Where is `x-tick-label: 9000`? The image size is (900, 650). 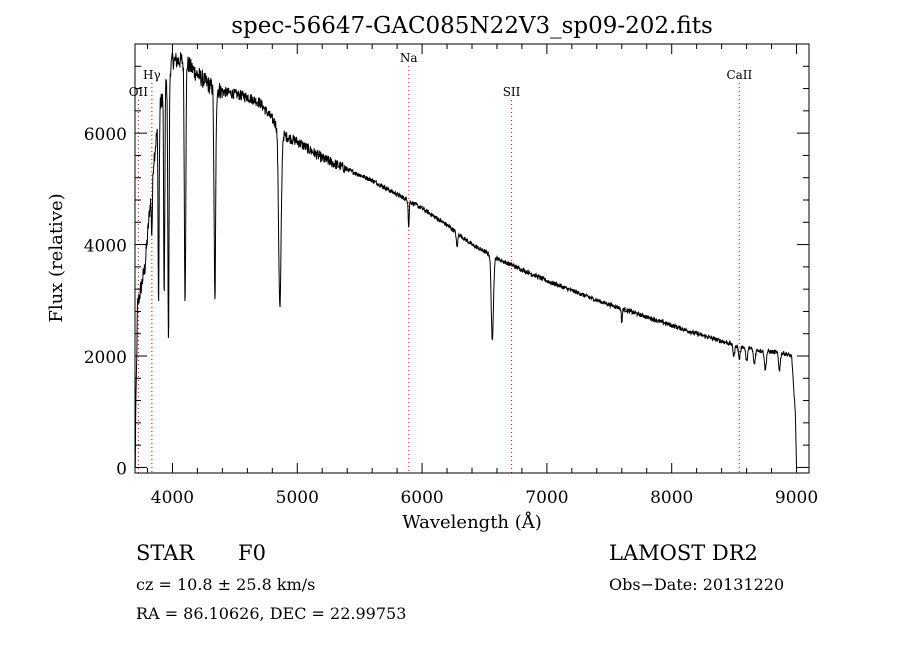
x-tick-label: 9000 is located at coordinates (796, 498).